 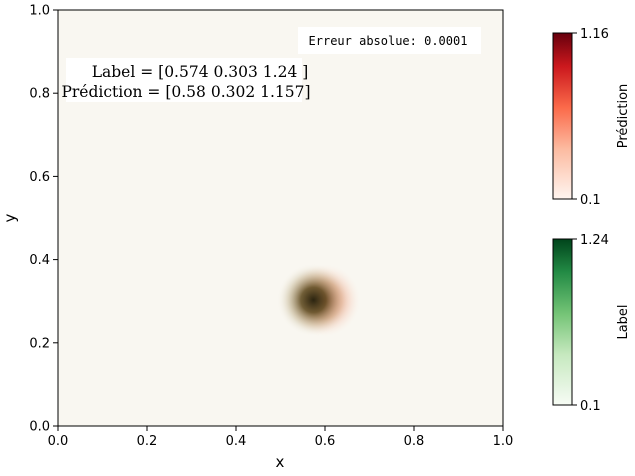 I want to click on x-tick-label: 0.4, so click(x=236, y=441).